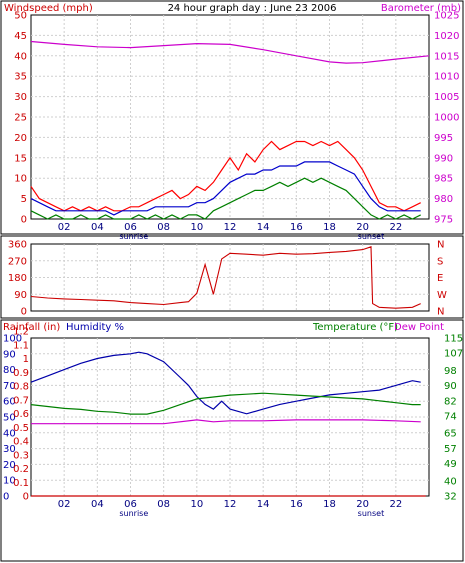 Image resolution: width=465 pixels, height=563 pixels. What do you see at coordinates (24, 220) in the screenshot?
I see `windspeed-tick-label: 0` at bounding box center [24, 220].